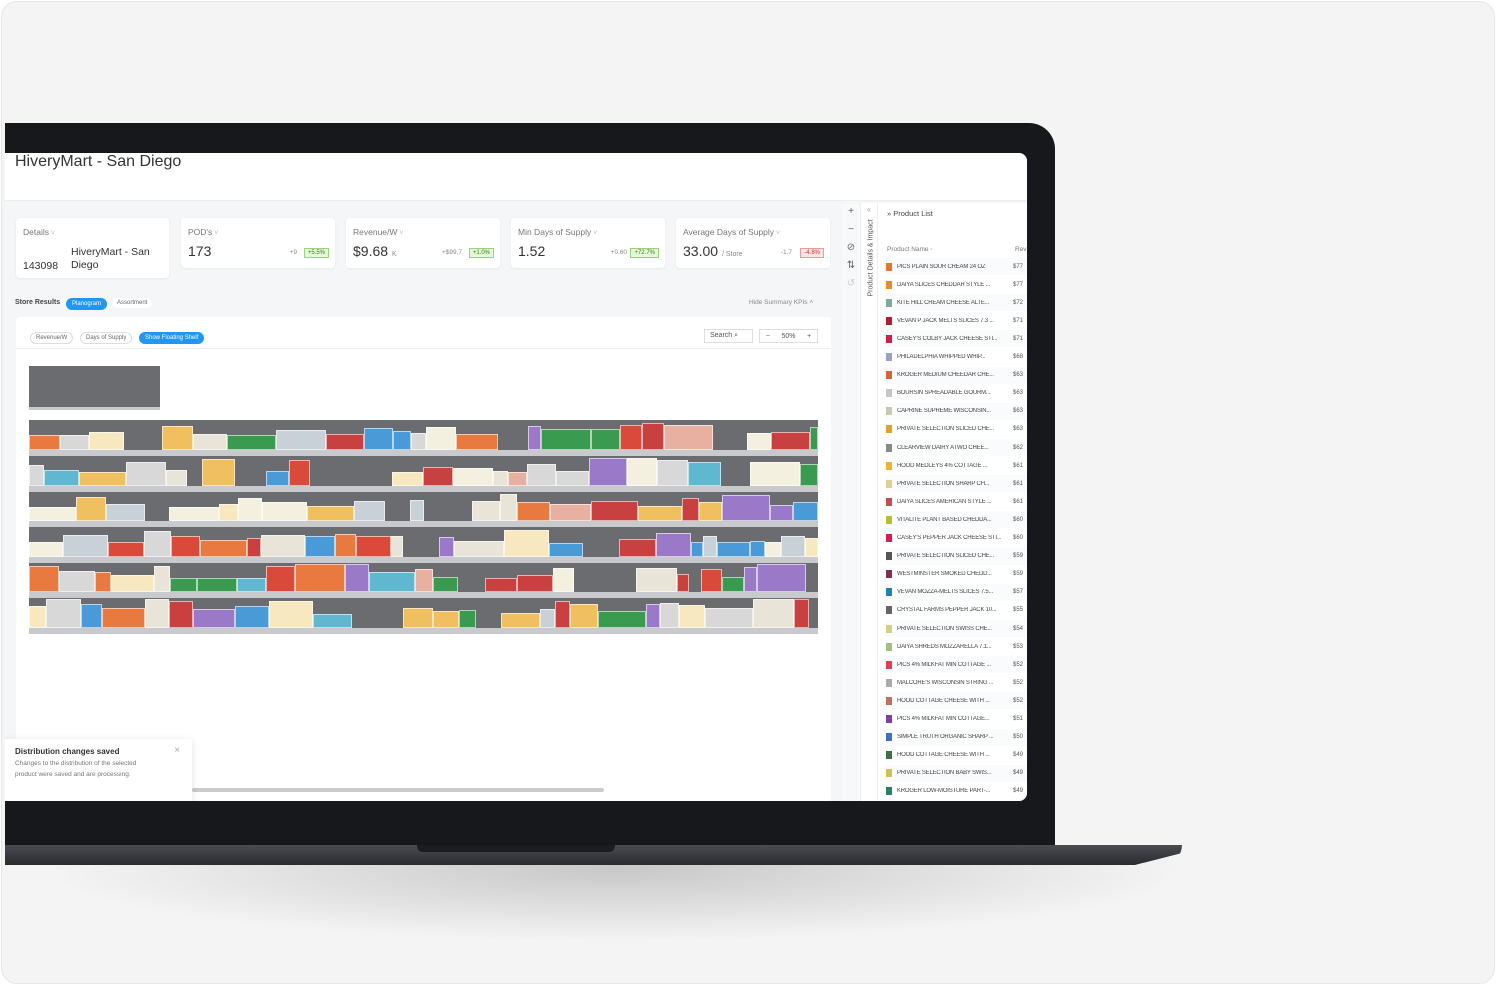  I want to click on zoom-in-button: +, so click(809, 336).